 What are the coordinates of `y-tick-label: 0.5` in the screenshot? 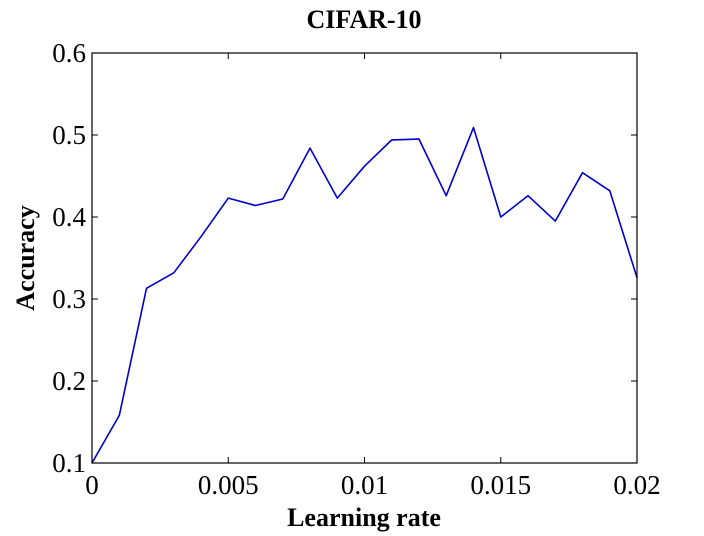 It's located at (69, 135).